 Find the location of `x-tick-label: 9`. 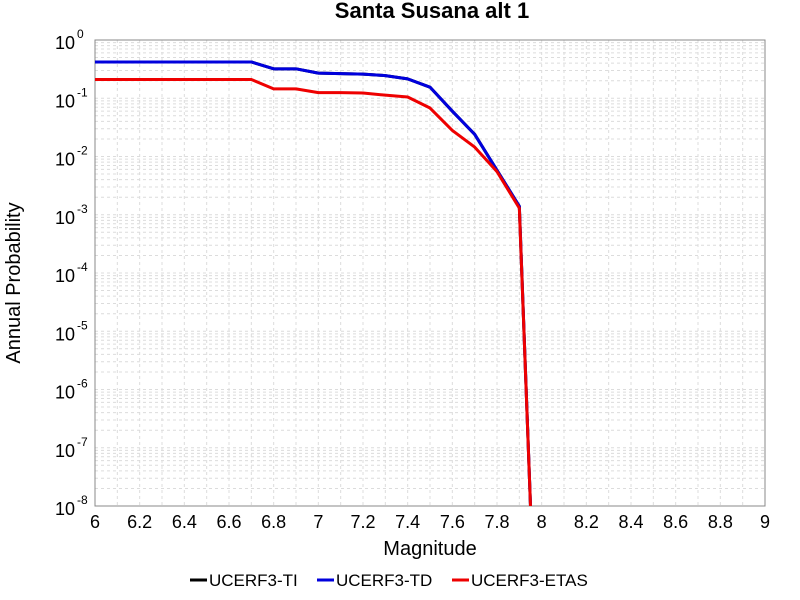

x-tick-label: 9 is located at coordinates (765, 522).